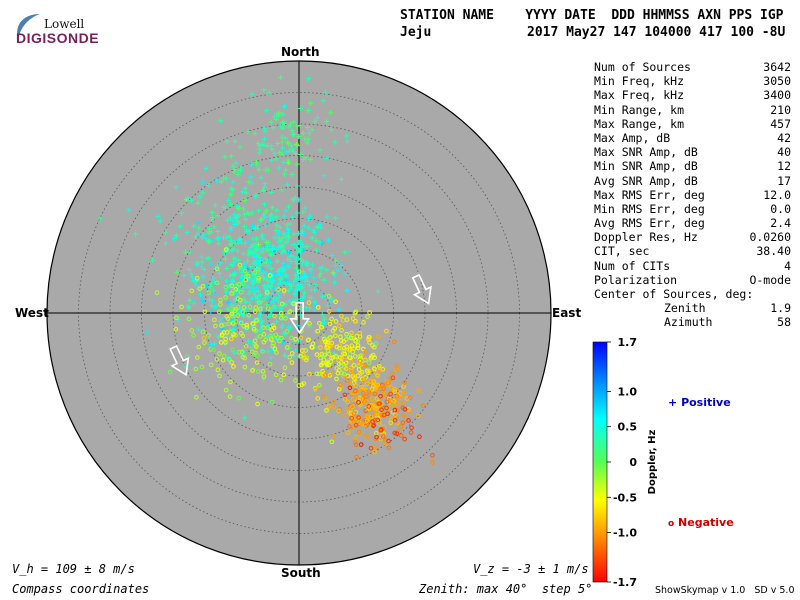  What do you see at coordinates (784, 137) in the screenshot?
I see `stat-value: 42` at bounding box center [784, 137].